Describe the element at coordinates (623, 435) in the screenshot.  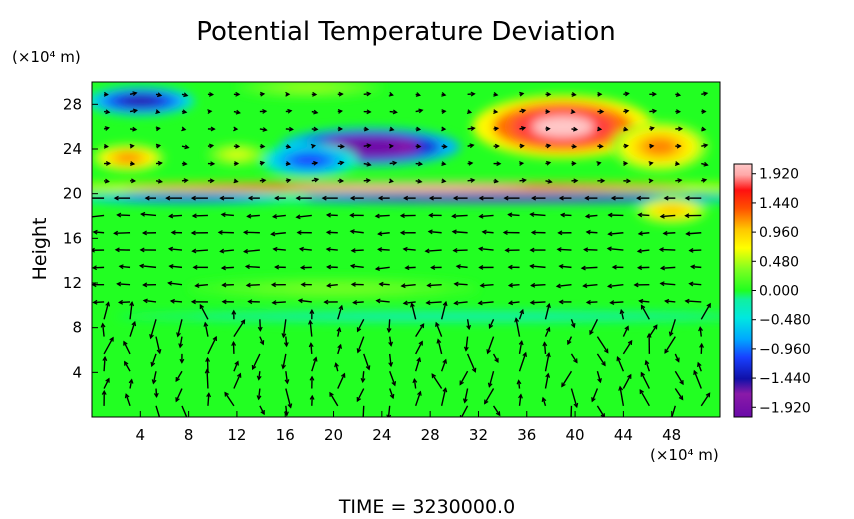
I see `x-tick-label: 44` at that location.